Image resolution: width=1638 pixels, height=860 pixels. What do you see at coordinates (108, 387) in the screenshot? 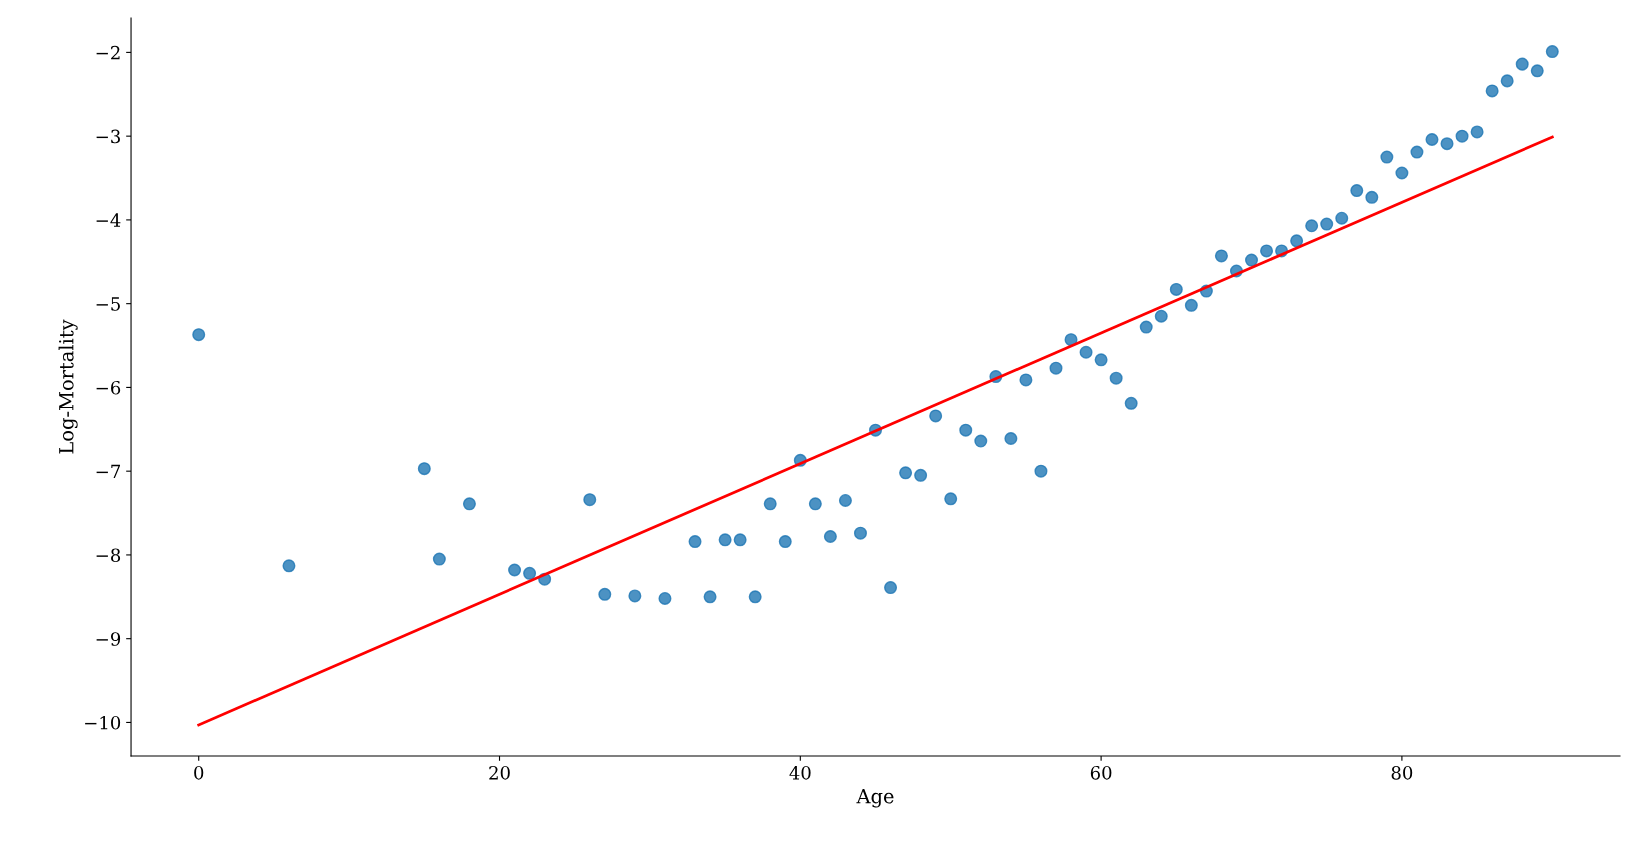
I see `y-tick-label: −6` at bounding box center [108, 387].